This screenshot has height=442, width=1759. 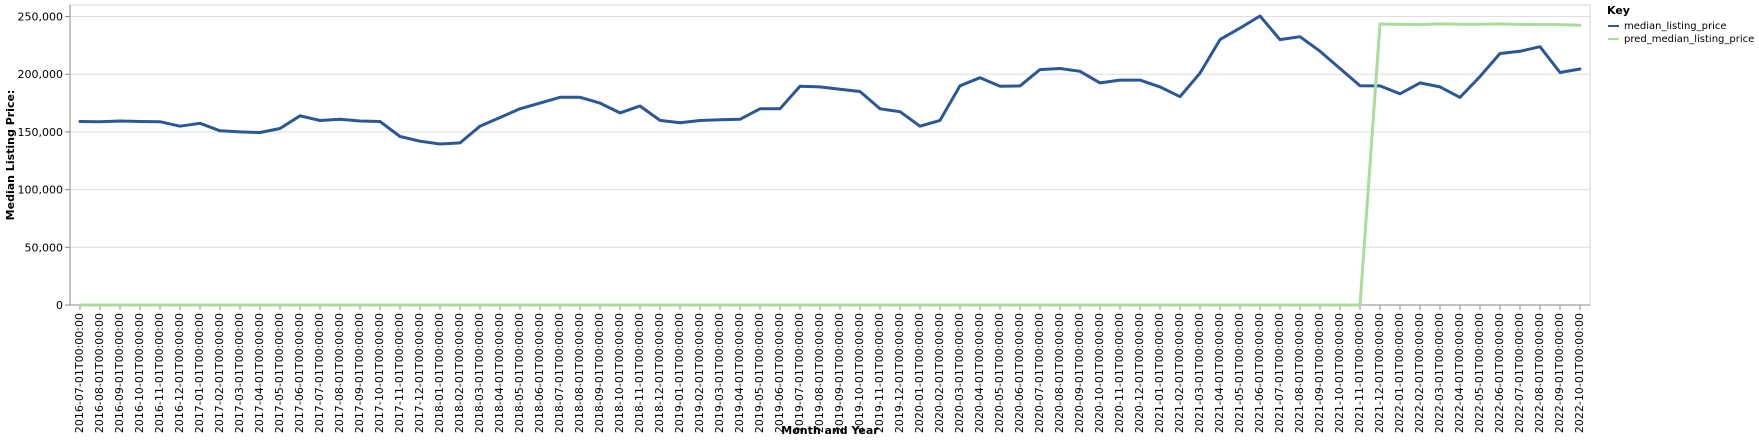 What do you see at coordinates (639, 373) in the screenshot?
I see `x-tick-label: 2018-11-01T00:00:00` at bounding box center [639, 373].